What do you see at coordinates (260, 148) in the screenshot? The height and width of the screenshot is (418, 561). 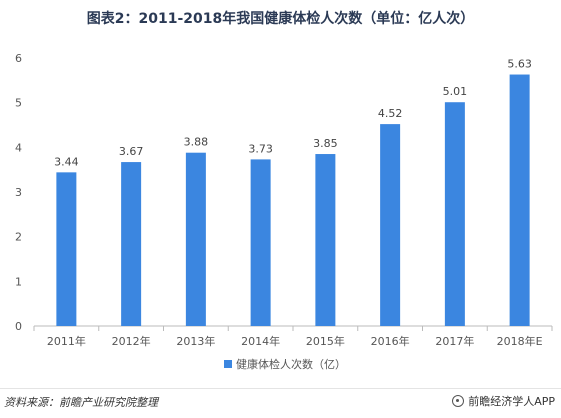 I see `data-label: 3.73` at bounding box center [260, 148].